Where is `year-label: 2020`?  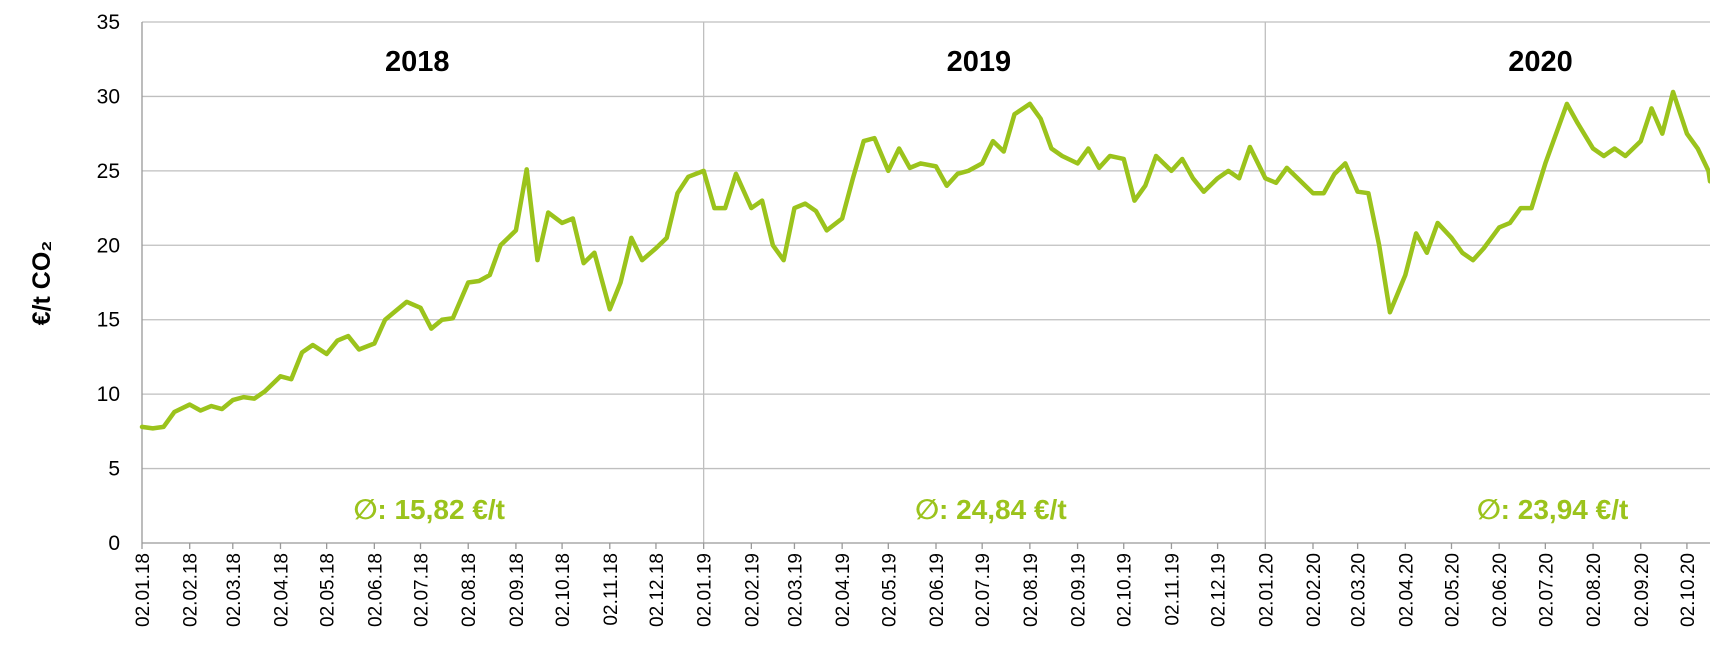
year-label: 2020 is located at coordinates (1540, 62).